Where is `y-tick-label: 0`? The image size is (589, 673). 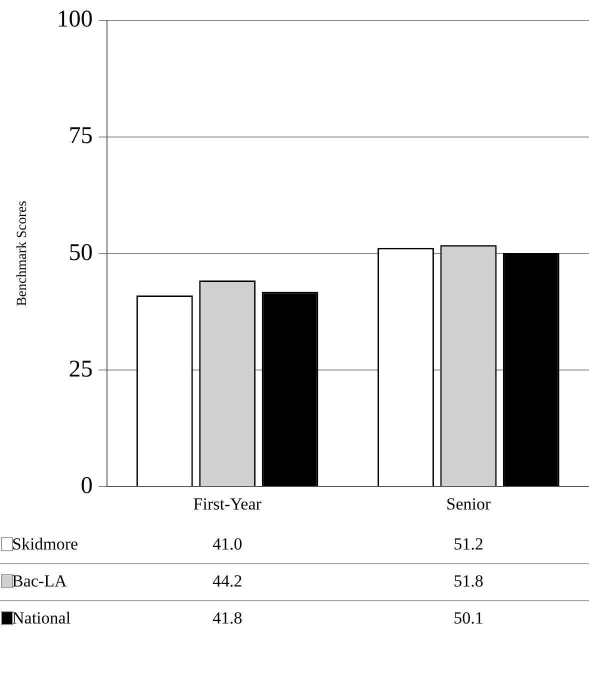
y-tick-label: 0 is located at coordinates (86, 485).